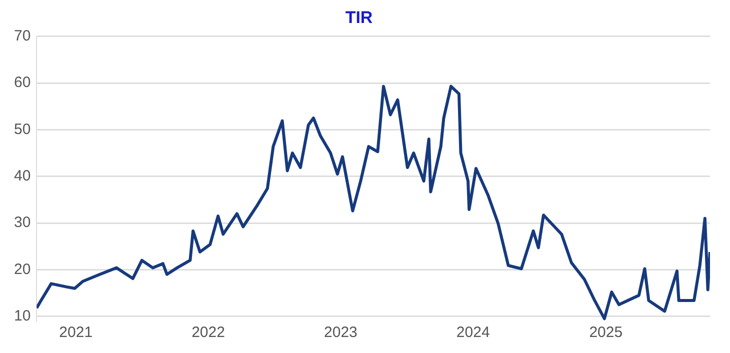 The image size is (730, 353). What do you see at coordinates (22, 315) in the screenshot?
I see `y-tick-label: 10` at bounding box center [22, 315].